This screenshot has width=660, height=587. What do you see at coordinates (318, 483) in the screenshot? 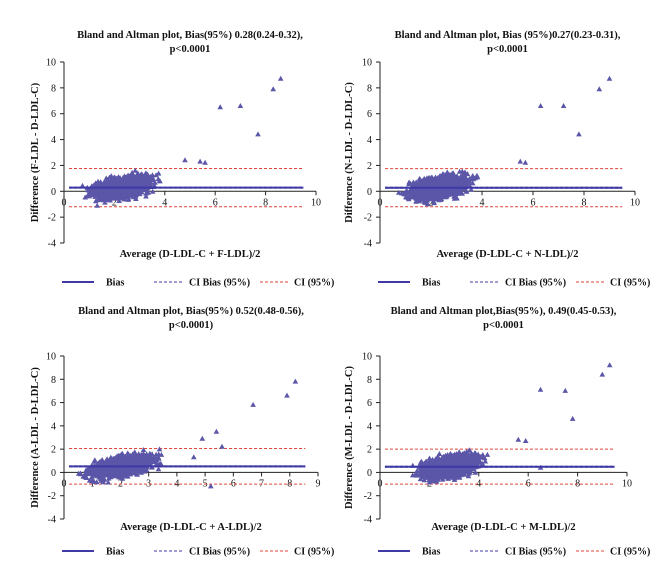
I see `x-tick-label: 9` at bounding box center [318, 483].